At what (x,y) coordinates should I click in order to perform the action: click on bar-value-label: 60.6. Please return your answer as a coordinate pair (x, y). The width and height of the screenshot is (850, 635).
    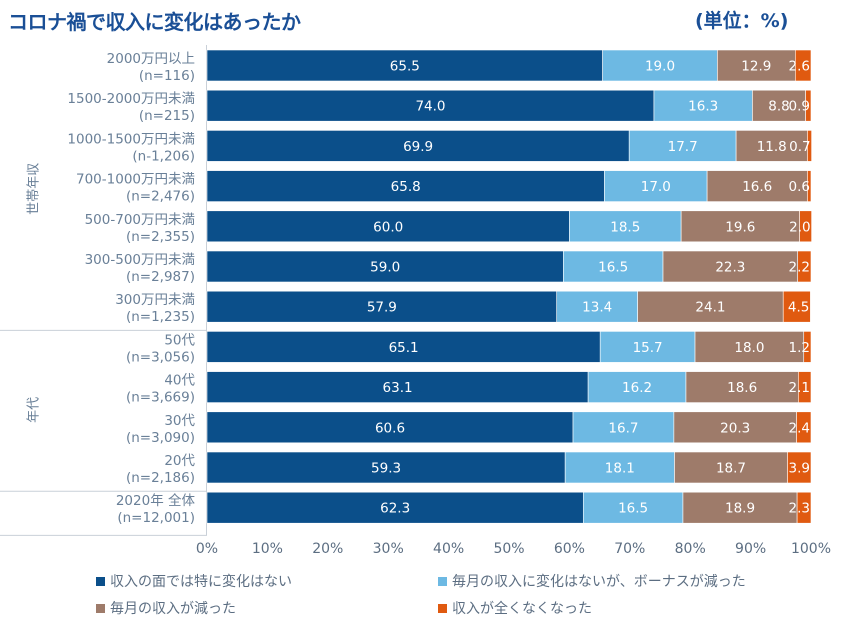
    Looking at the image, I should click on (390, 428).